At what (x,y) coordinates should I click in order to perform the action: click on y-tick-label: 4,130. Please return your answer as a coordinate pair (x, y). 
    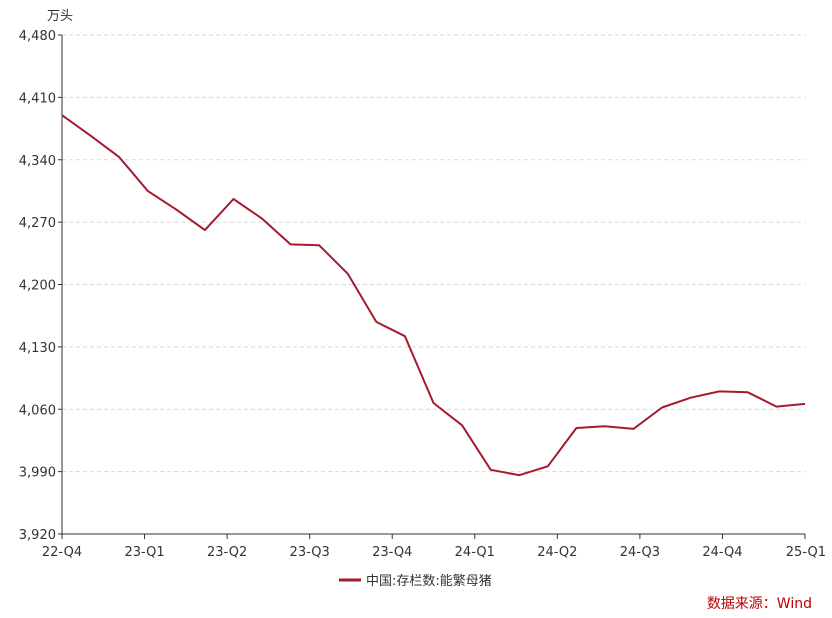
    Looking at the image, I should click on (37, 348).